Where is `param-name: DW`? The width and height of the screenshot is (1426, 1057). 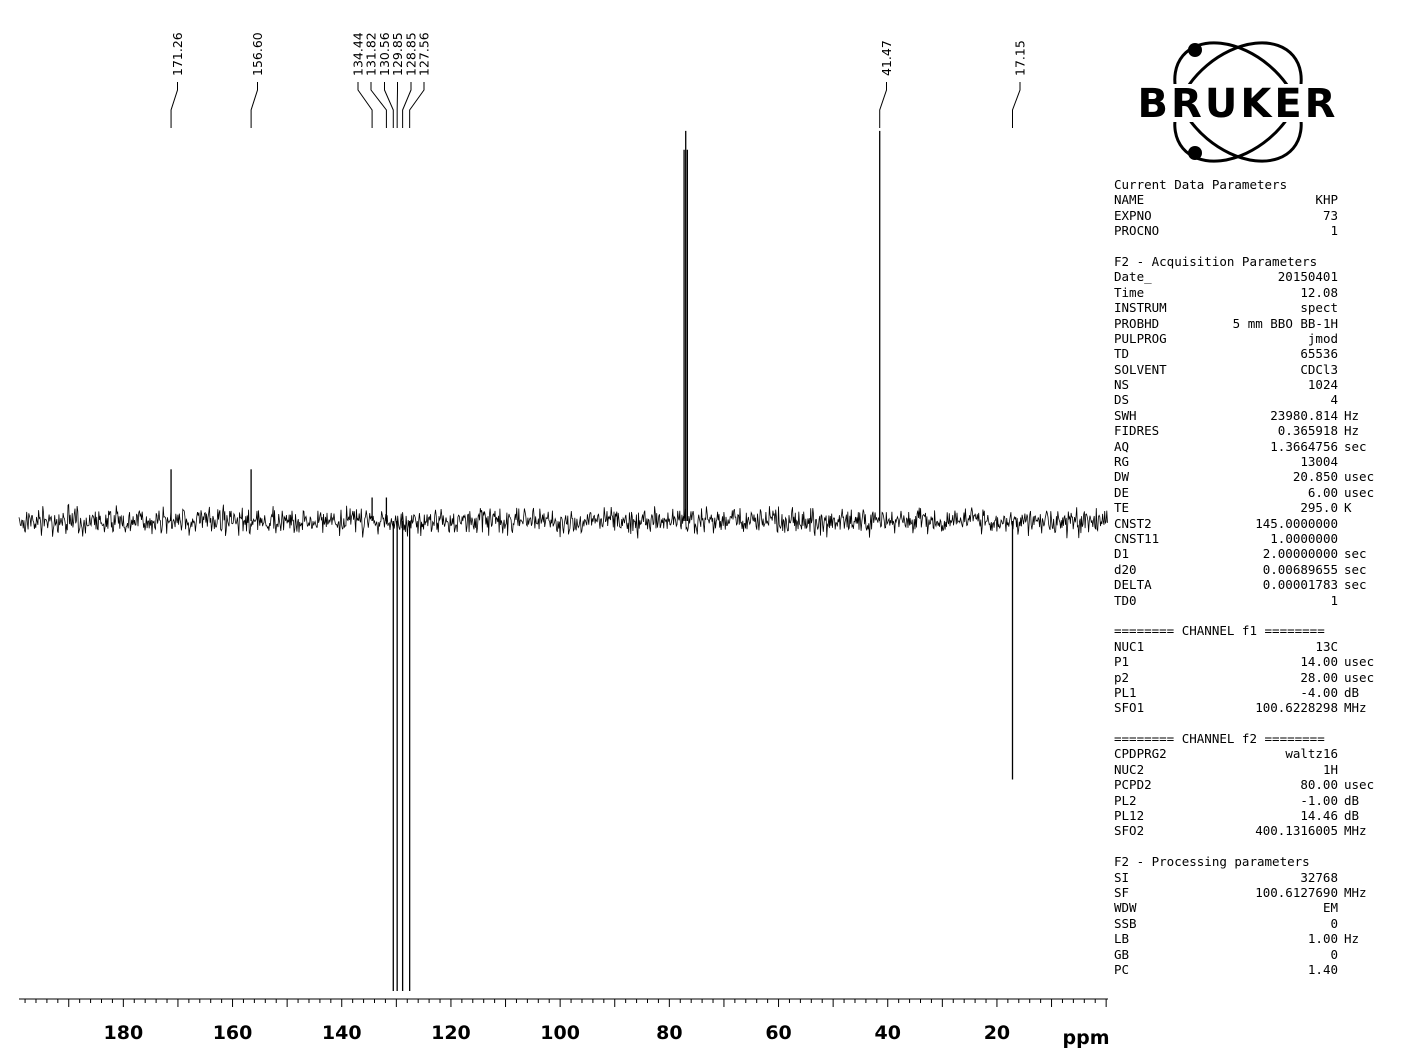
param-name: DW is located at coordinates (1122, 477).